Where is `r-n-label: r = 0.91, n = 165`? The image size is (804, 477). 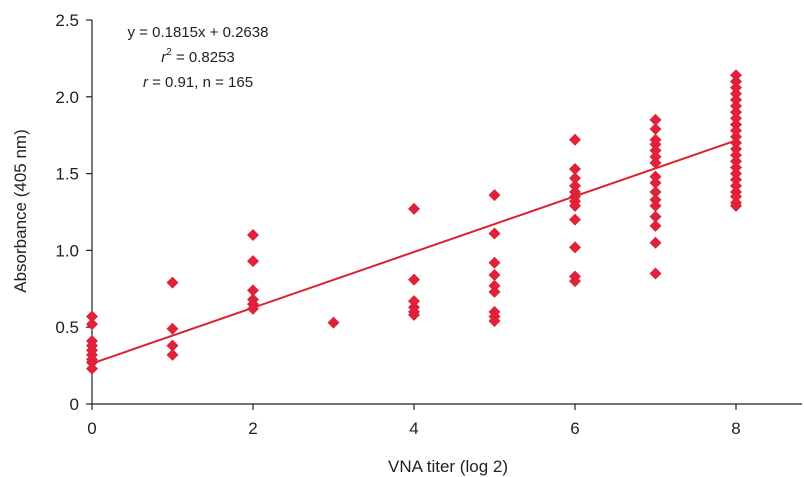
r-n-label: r = 0.91, n = 165 is located at coordinates (198, 82).